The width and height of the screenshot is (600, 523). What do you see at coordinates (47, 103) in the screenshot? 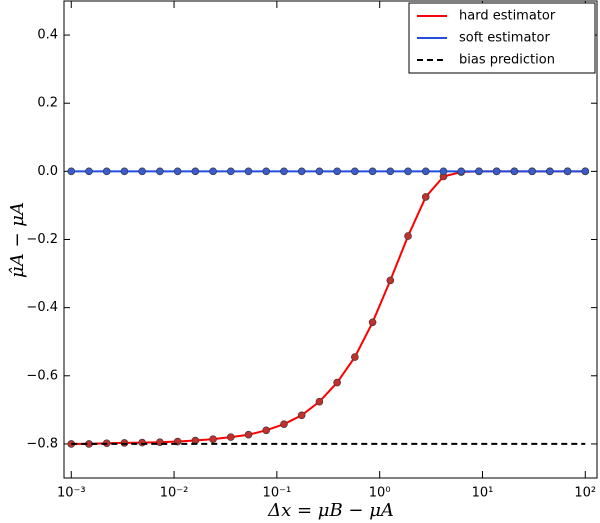
I see `y-tick-label: 0.2` at bounding box center [47, 103].